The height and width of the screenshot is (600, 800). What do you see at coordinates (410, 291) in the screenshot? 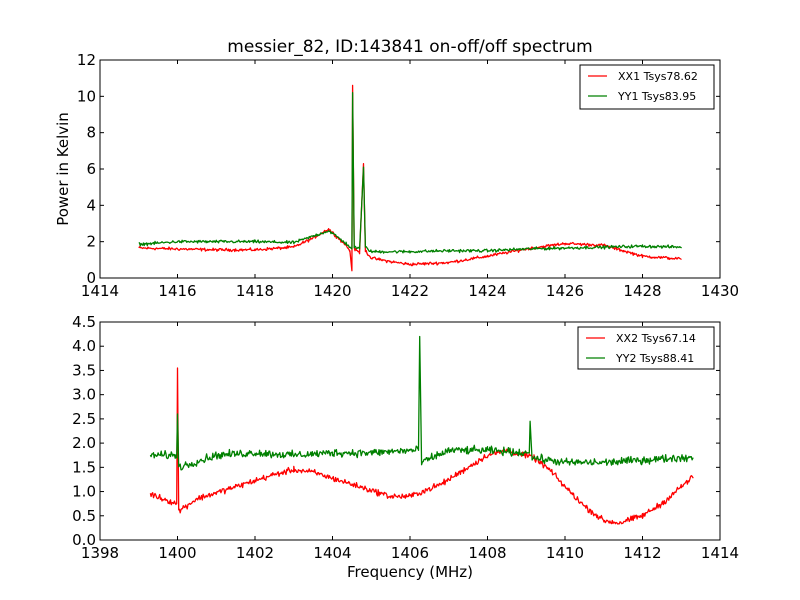
I see `top-x-tick-label: 1422` at bounding box center [410, 291].